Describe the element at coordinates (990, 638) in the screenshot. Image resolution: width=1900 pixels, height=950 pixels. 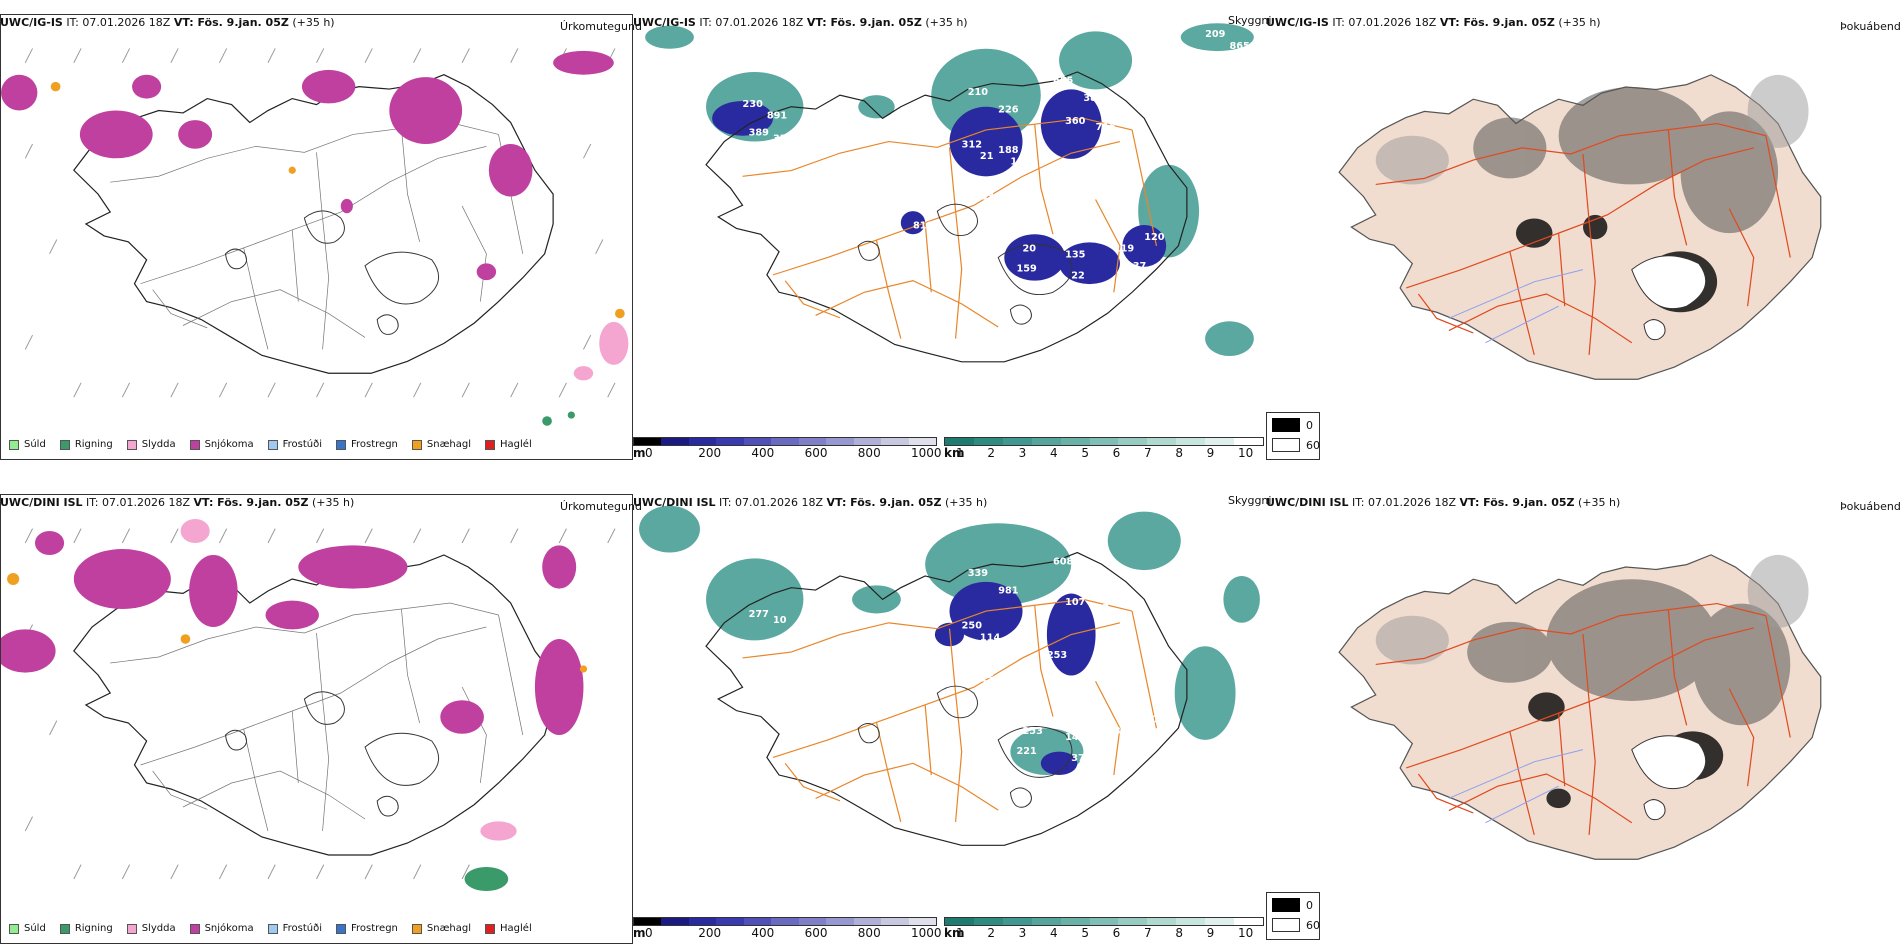
I see `cloud-base-label: 114` at that location.